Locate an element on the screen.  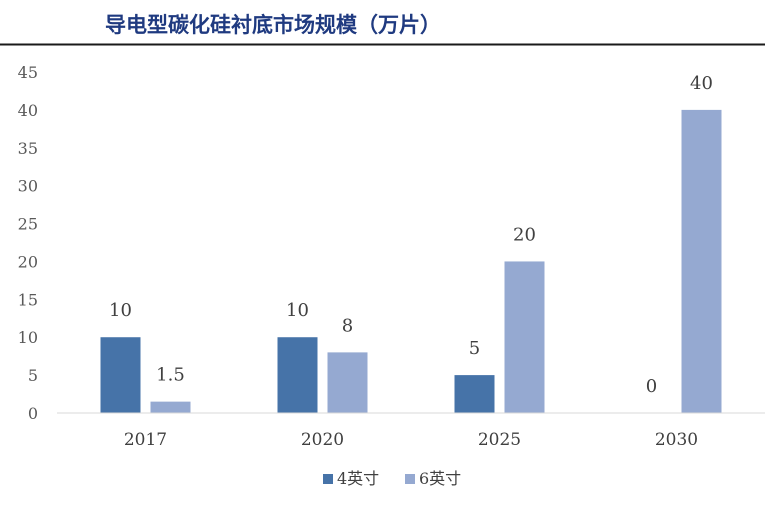
legend-label: 6英寸 is located at coordinates (440, 478).